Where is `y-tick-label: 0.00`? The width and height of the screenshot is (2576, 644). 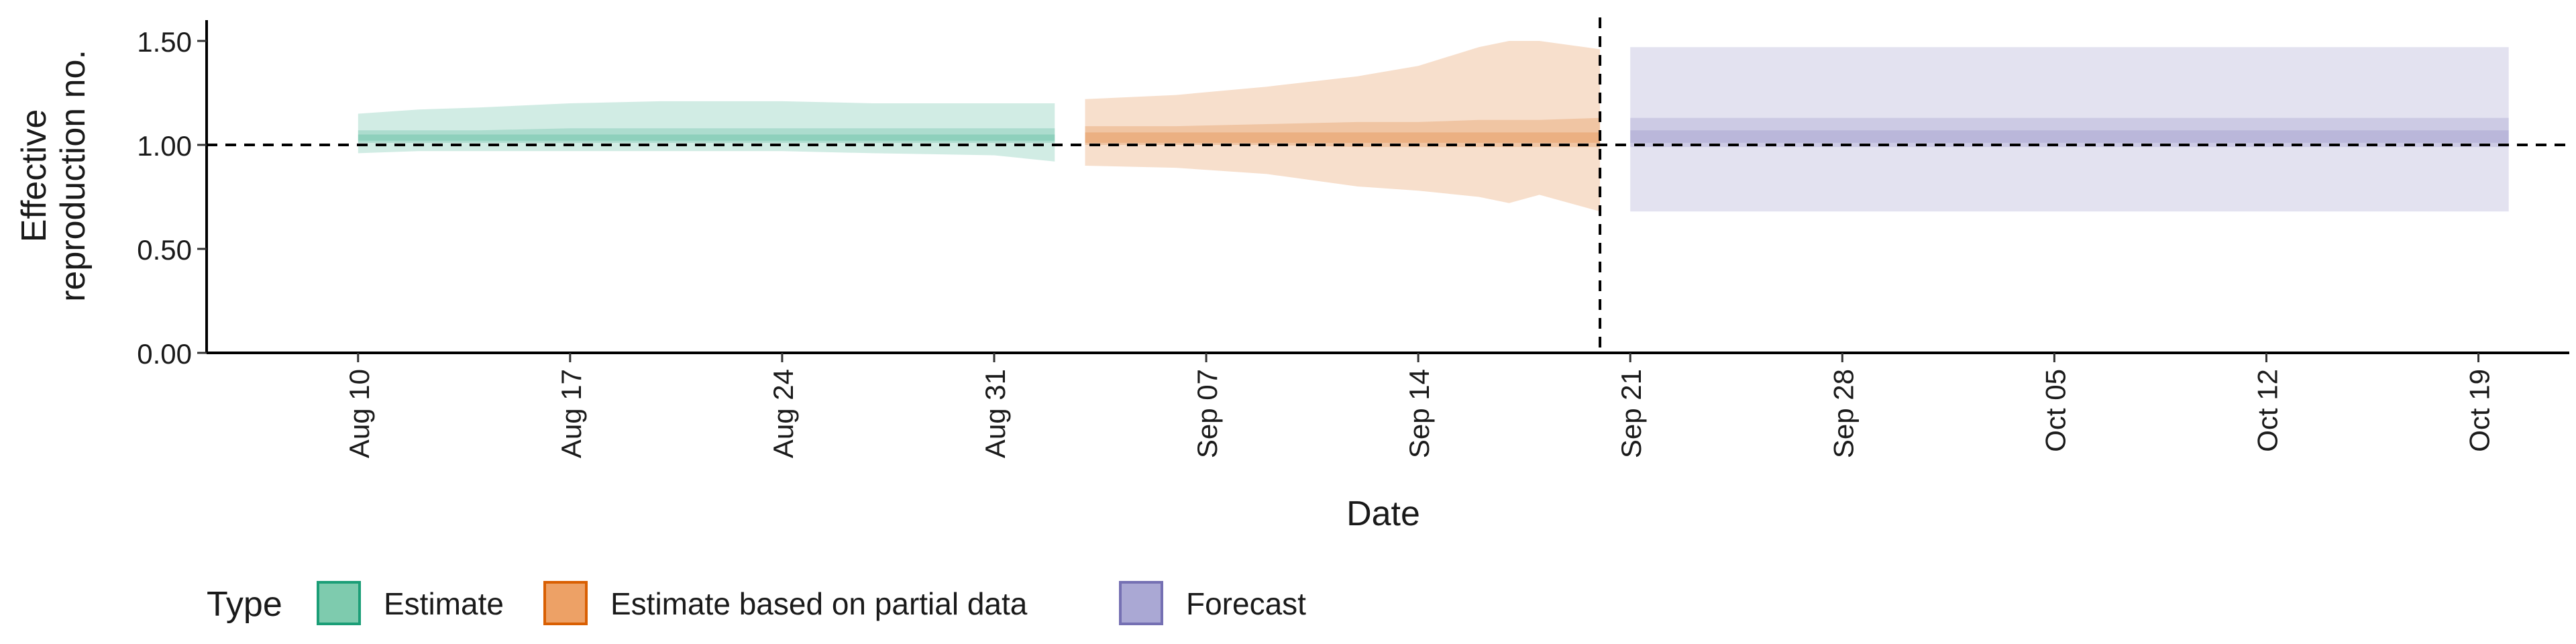 y-tick-label: 0.00 is located at coordinates (164, 354).